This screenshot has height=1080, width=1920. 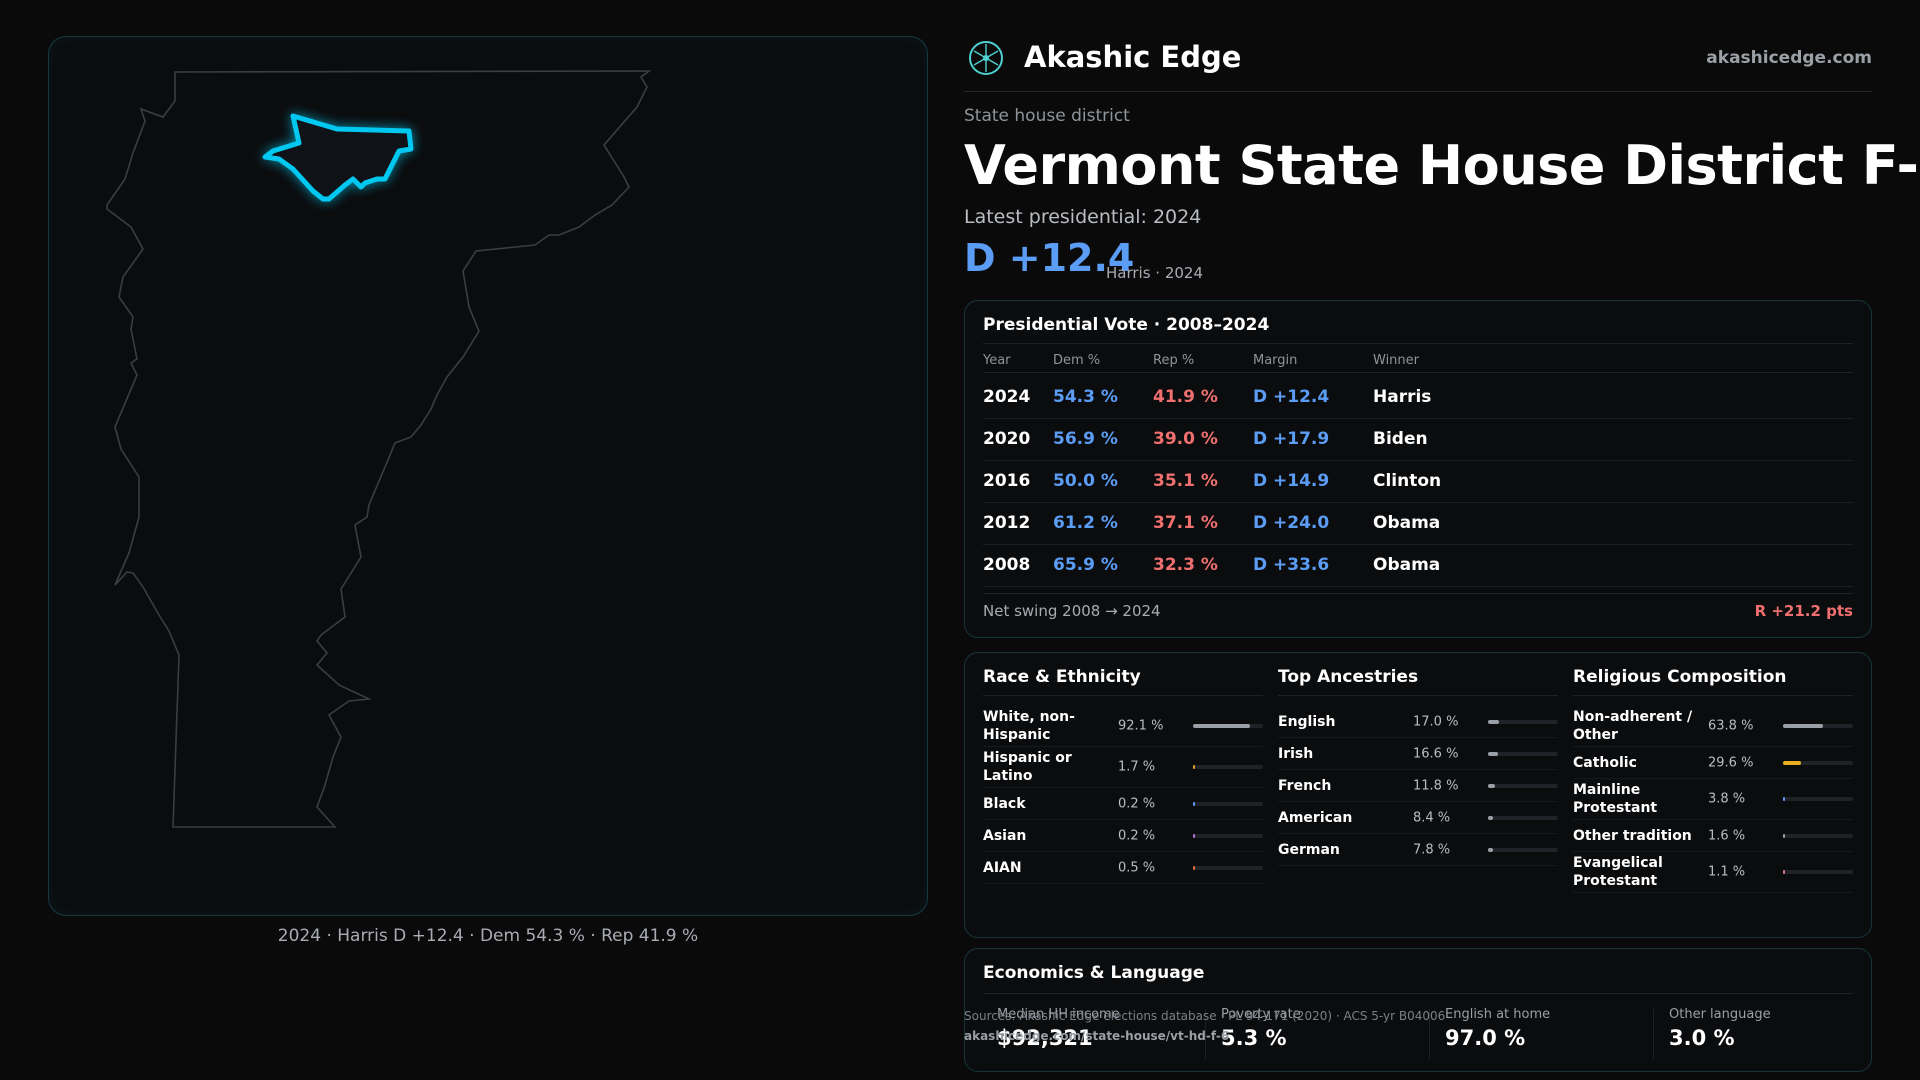 I want to click on row-rep: 32.3 %, so click(x=1185, y=565).